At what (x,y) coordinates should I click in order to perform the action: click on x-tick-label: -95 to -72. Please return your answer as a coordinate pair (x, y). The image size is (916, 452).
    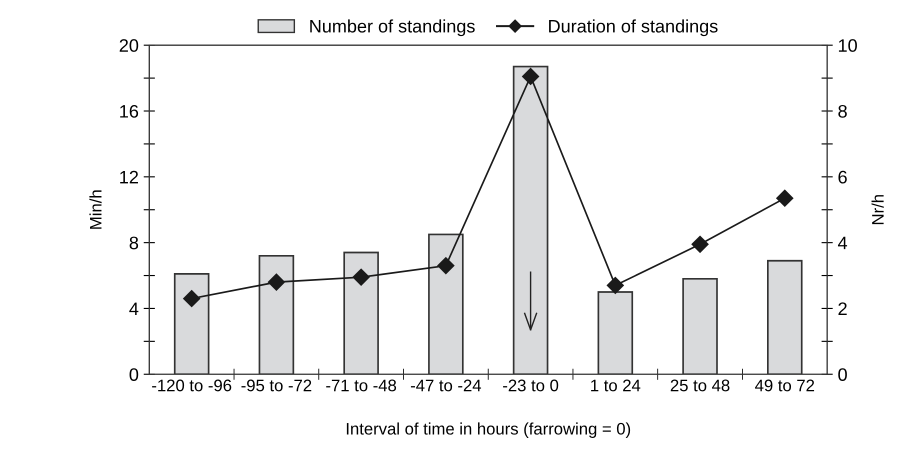
    Looking at the image, I should click on (276, 386).